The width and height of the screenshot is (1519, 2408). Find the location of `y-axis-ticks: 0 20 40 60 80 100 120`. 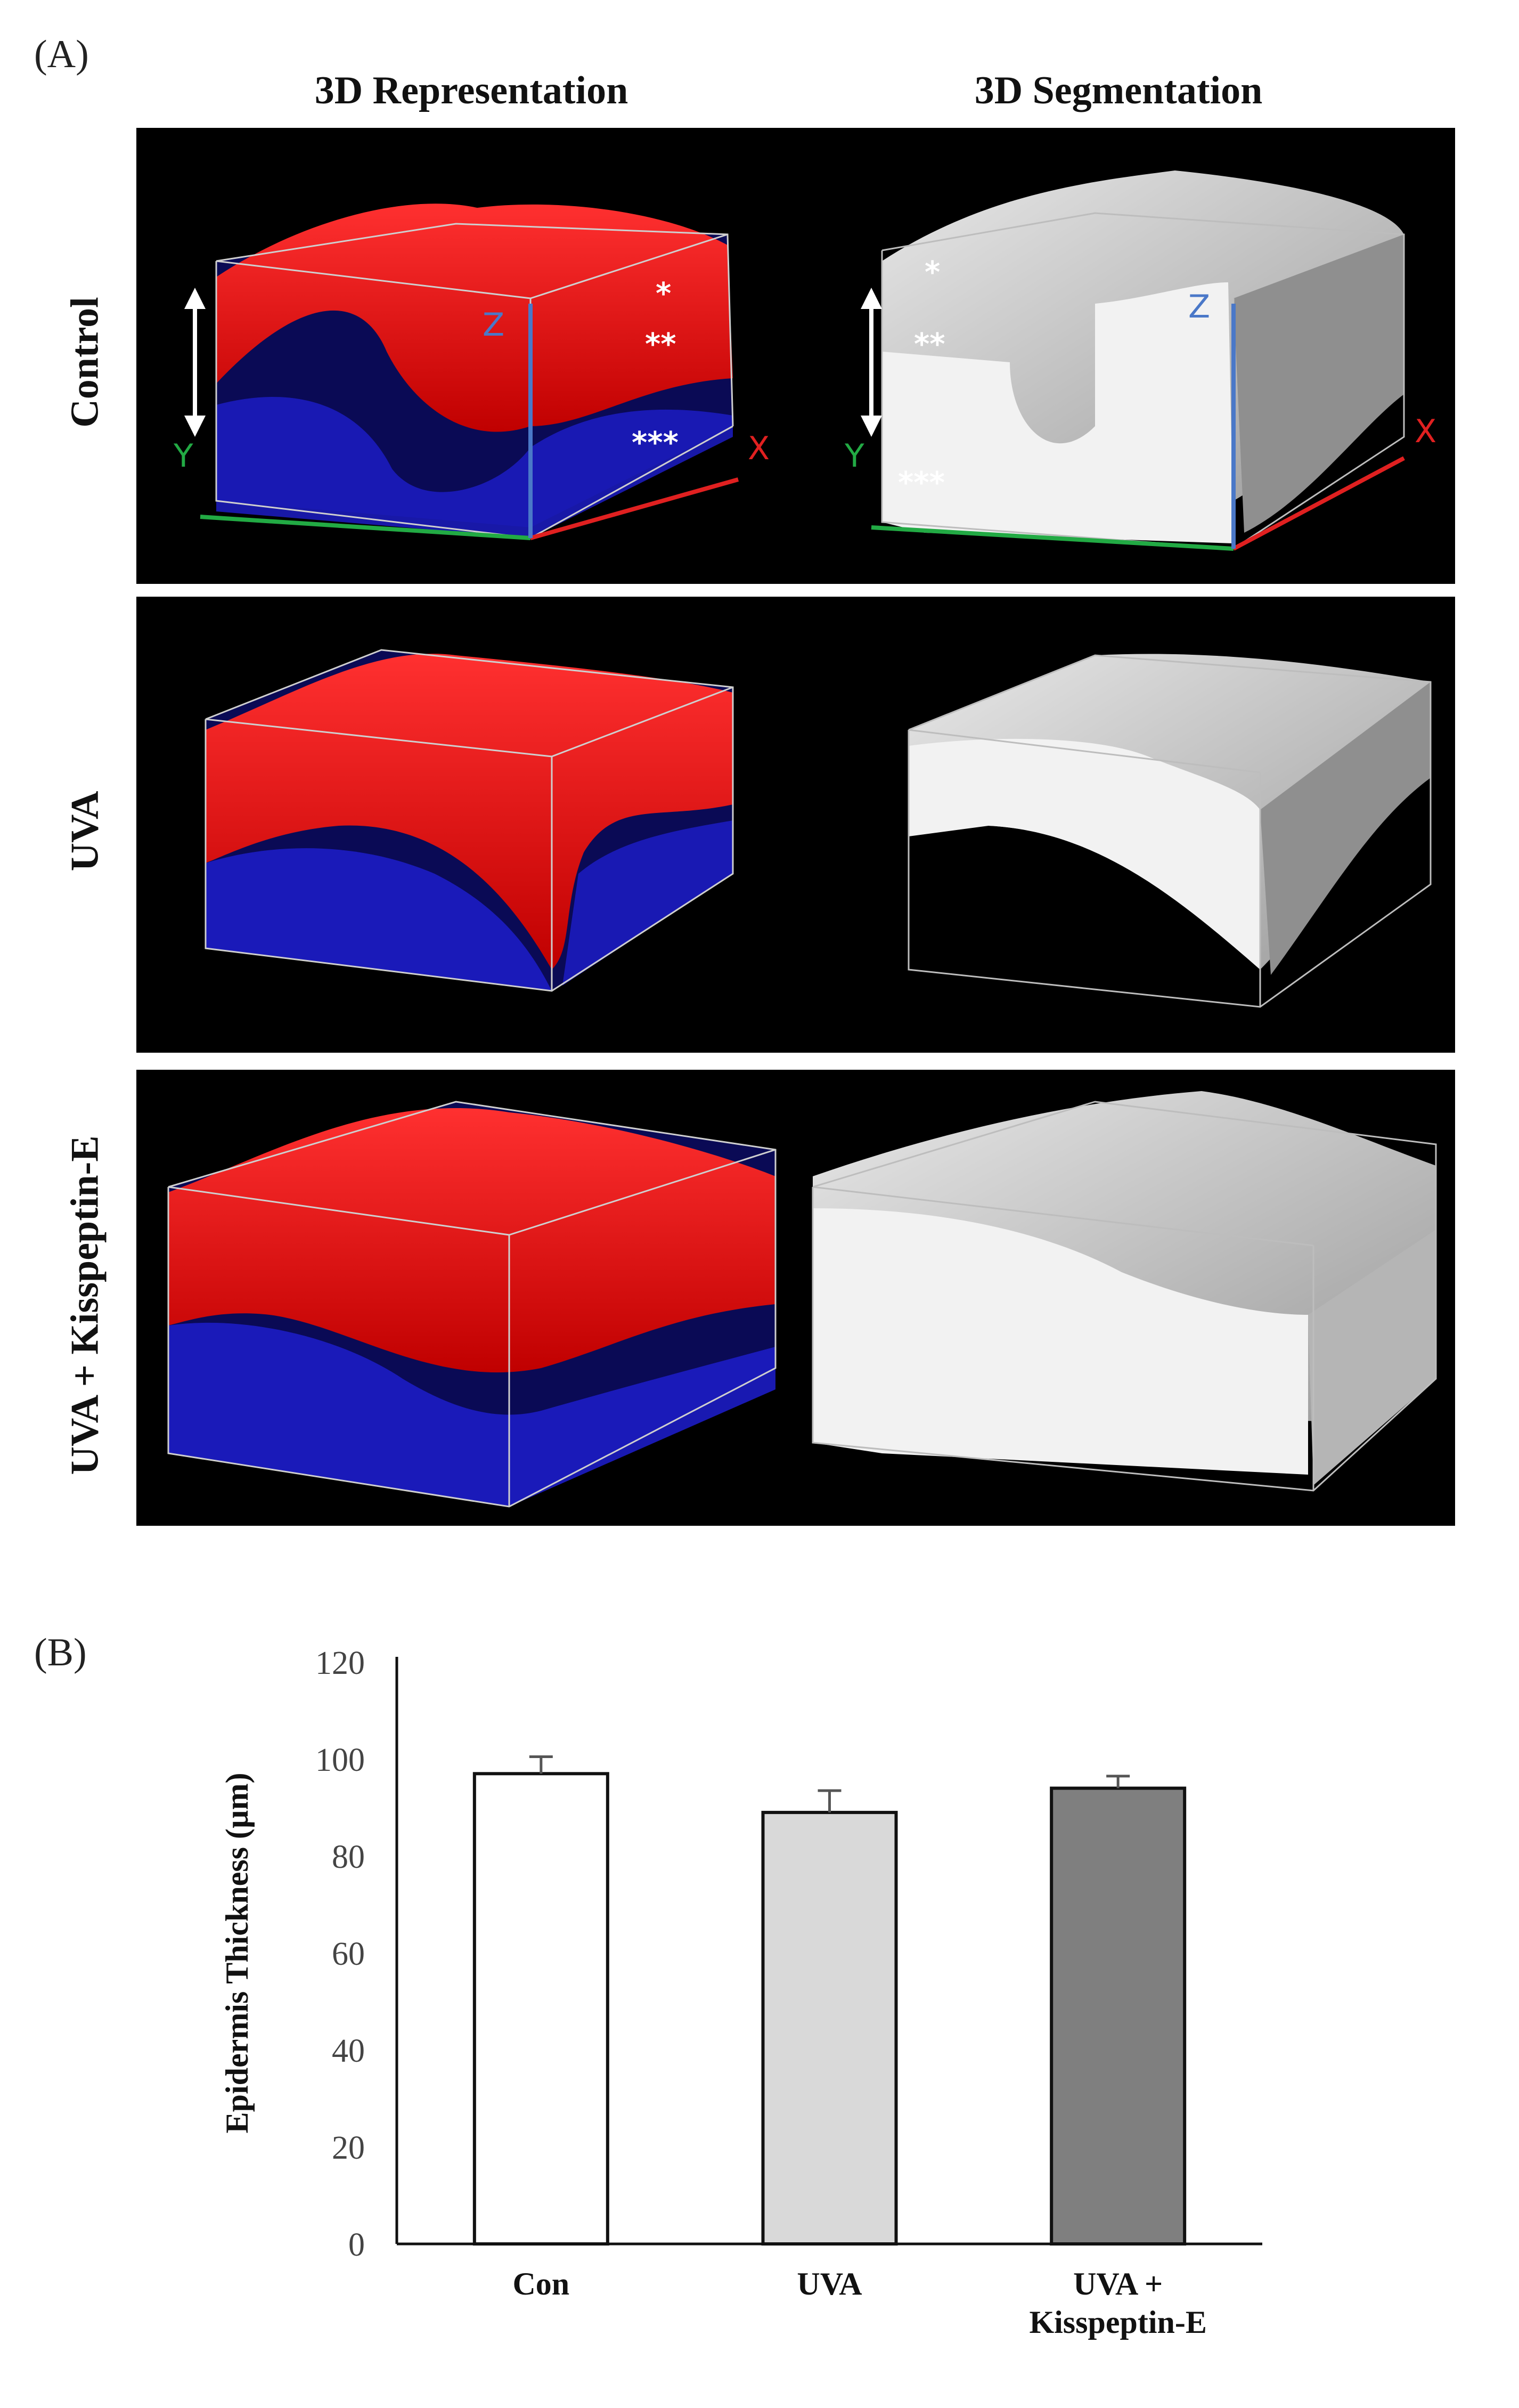

y-axis-ticks: 0 20 40 60 80 100 120 is located at coordinates (340, 1954).